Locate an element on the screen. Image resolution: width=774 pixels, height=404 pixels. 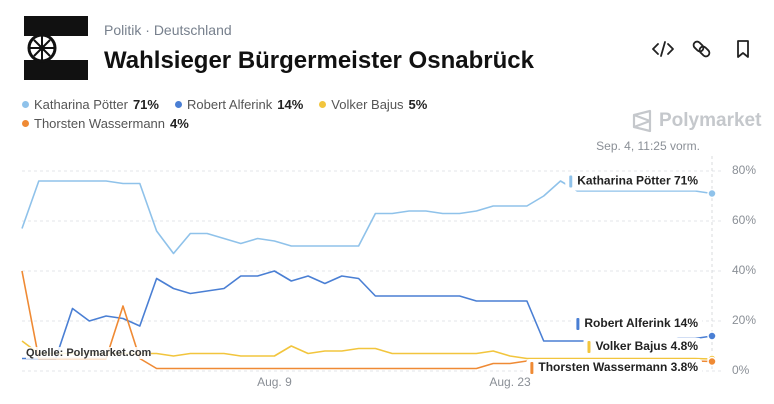
end-label: Volker Bajus 4.8% is located at coordinates (642, 347).